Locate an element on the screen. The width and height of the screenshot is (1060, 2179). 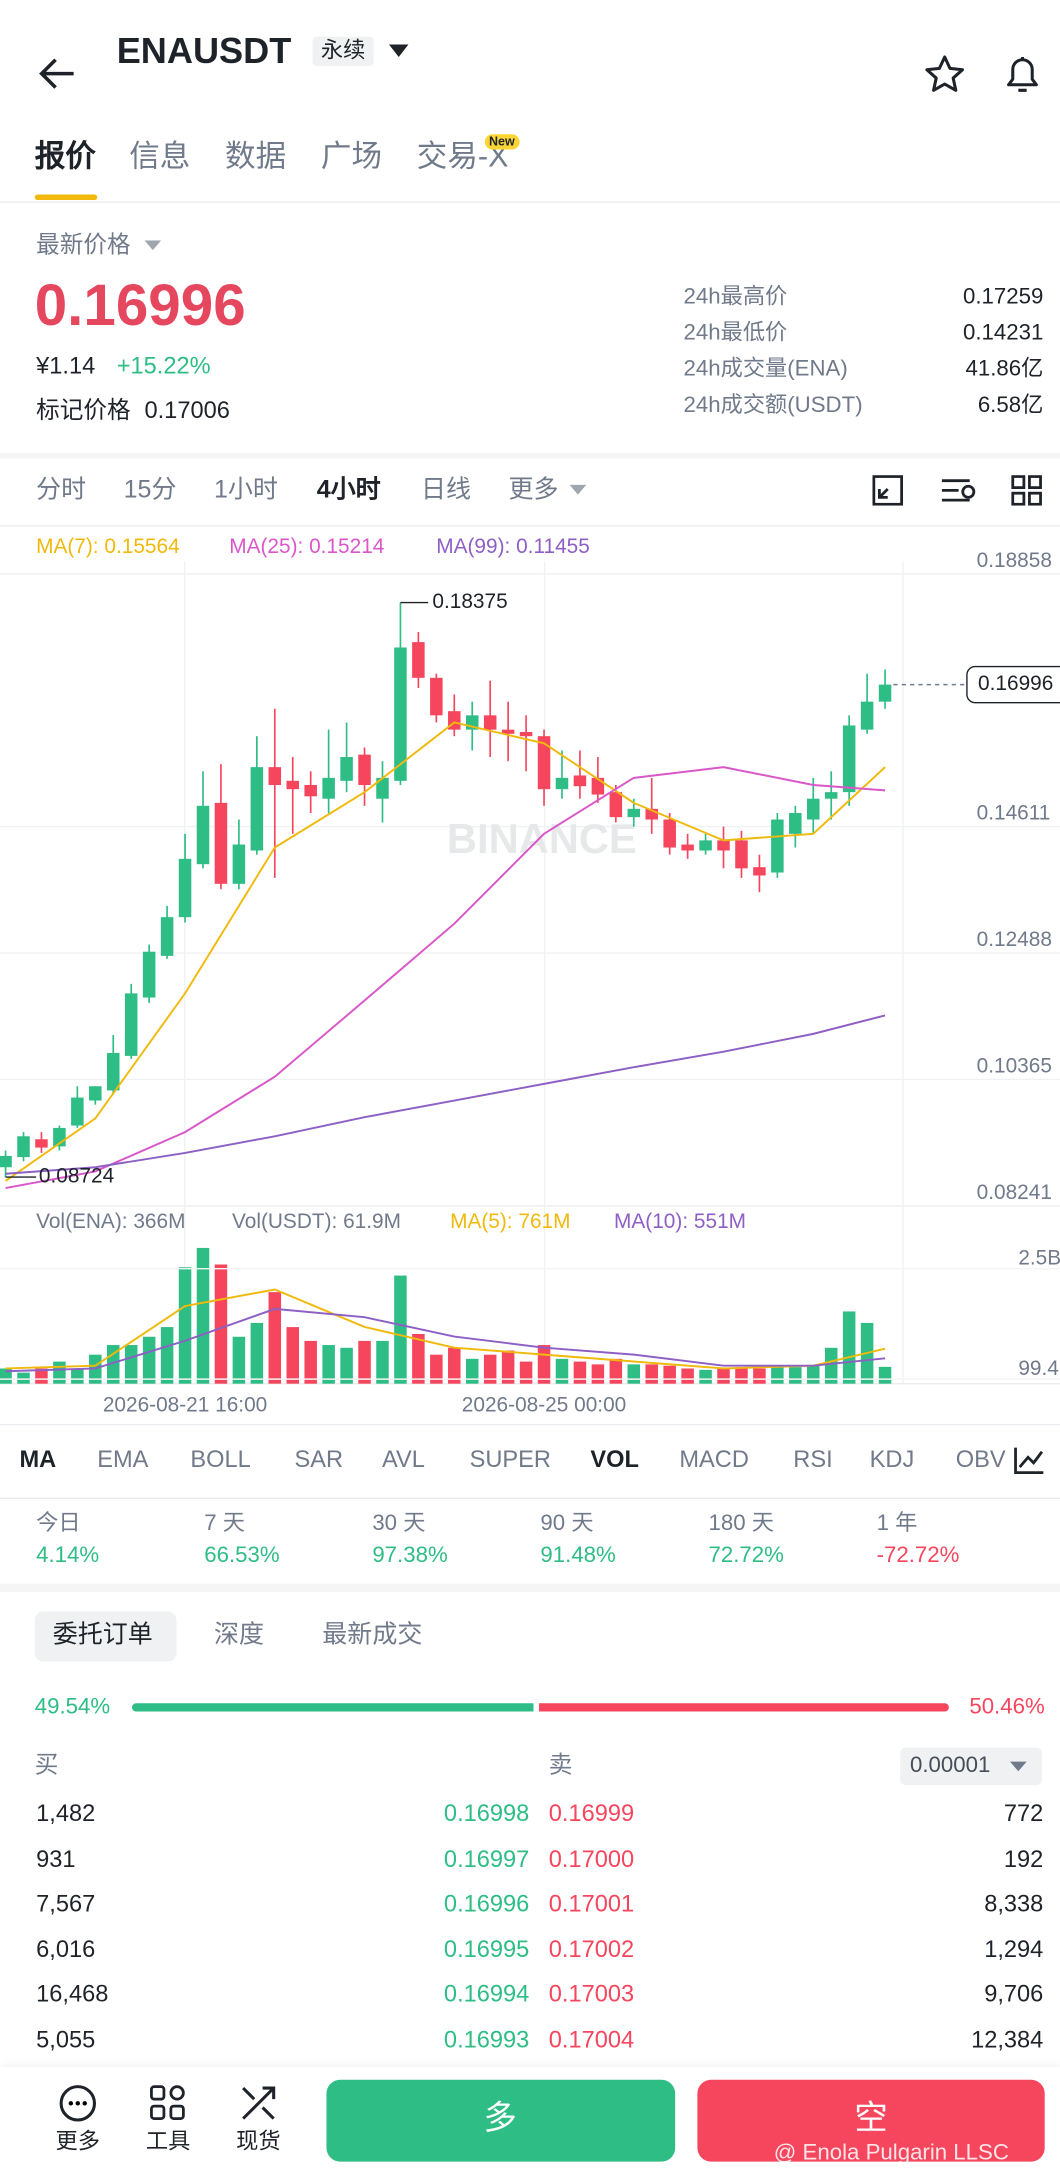
indicator: OBV is located at coordinates (980, 1459).